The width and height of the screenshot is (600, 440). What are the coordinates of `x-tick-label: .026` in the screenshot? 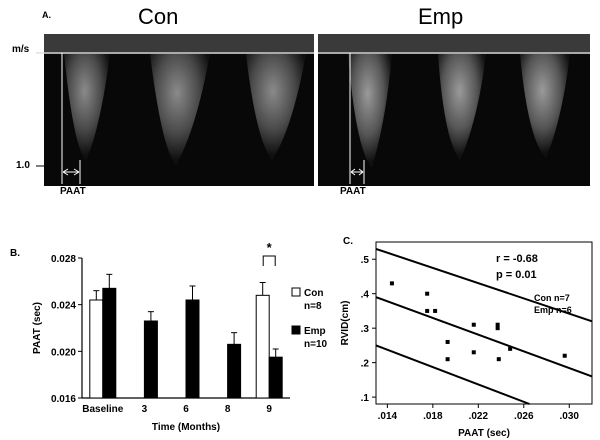 It's located at (524, 416).